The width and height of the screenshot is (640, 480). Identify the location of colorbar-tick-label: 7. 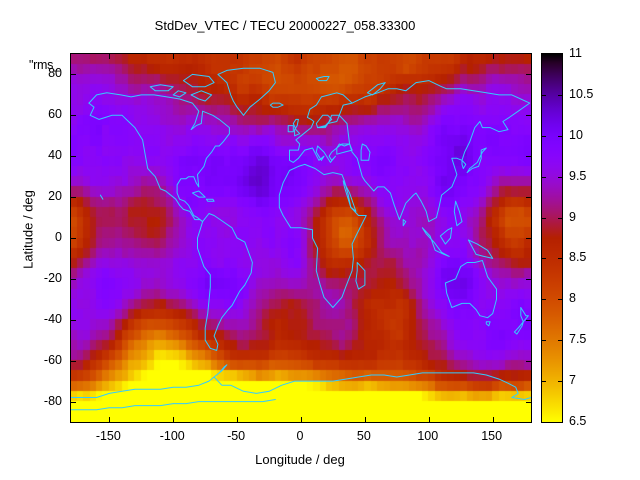
(572, 380).